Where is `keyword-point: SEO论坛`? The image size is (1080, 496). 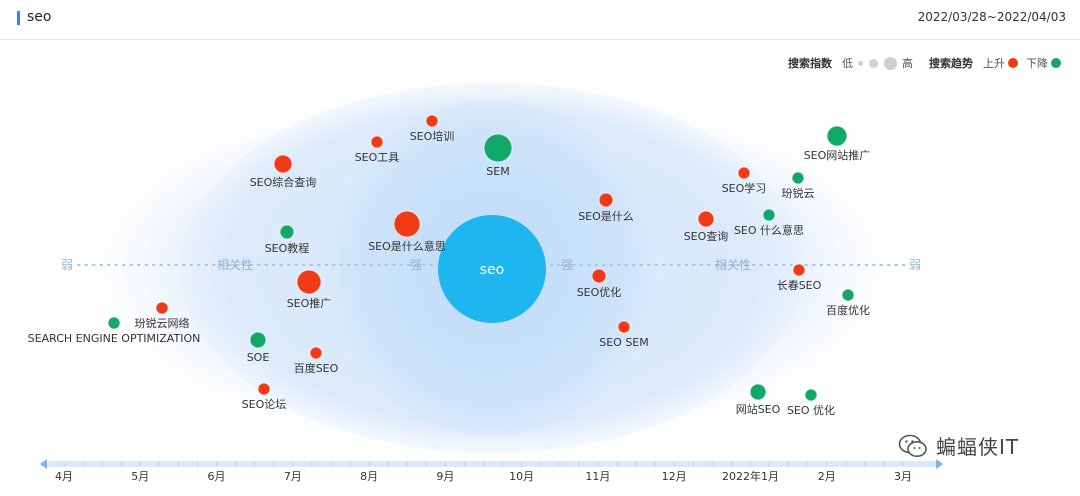 keyword-point: SEO论坛 is located at coordinates (264, 396).